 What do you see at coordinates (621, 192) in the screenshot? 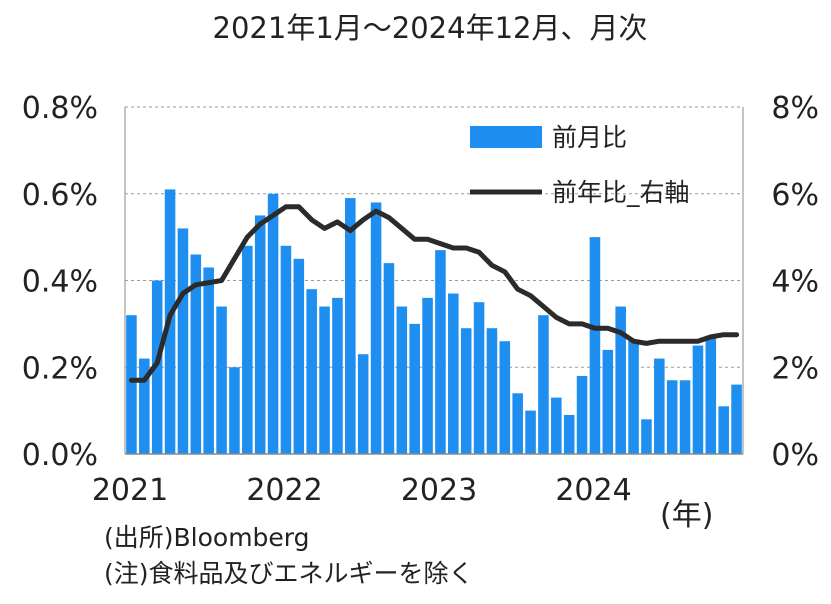
I see `legend-line-label: 前年比_右軸` at bounding box center [621, 192].